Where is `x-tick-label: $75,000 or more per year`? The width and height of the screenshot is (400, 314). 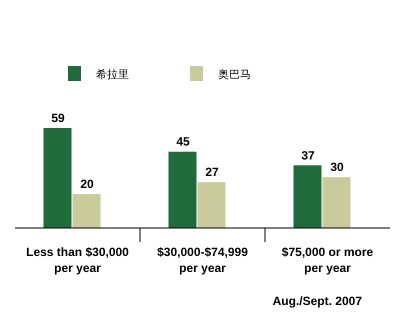
x-tick-label: $75,000 or more per year is located at coordinates (328, 260).